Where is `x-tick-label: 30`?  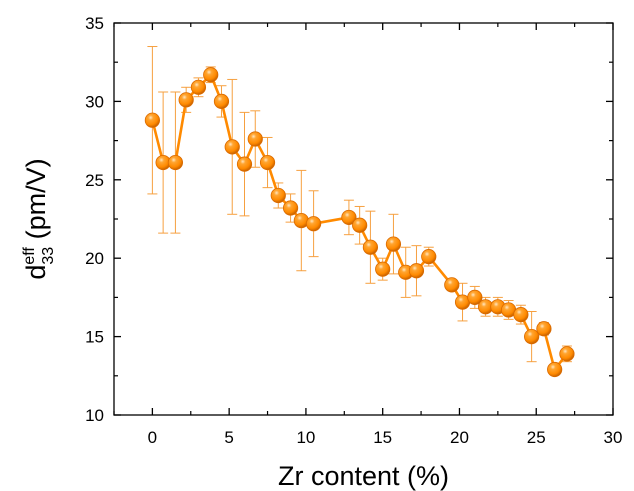 x-tick-label: 30 is located at coordinates (613, 437).